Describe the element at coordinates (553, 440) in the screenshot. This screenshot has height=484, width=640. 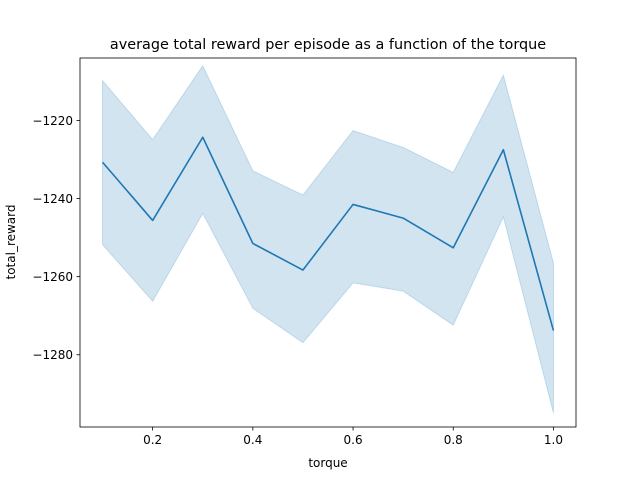
I see `x-tick-label: 1.0` at that location.